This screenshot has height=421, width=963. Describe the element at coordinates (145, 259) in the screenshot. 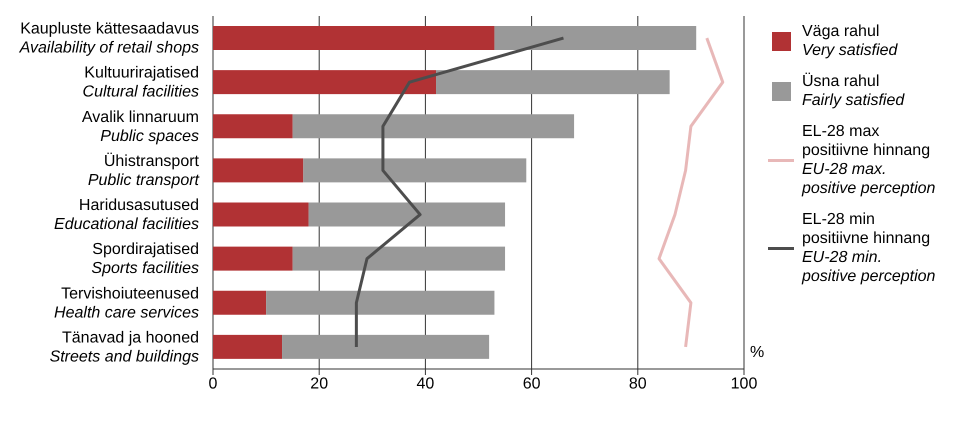

I see `y-tick-label: Spordirajatised Sports facilities` at that location.